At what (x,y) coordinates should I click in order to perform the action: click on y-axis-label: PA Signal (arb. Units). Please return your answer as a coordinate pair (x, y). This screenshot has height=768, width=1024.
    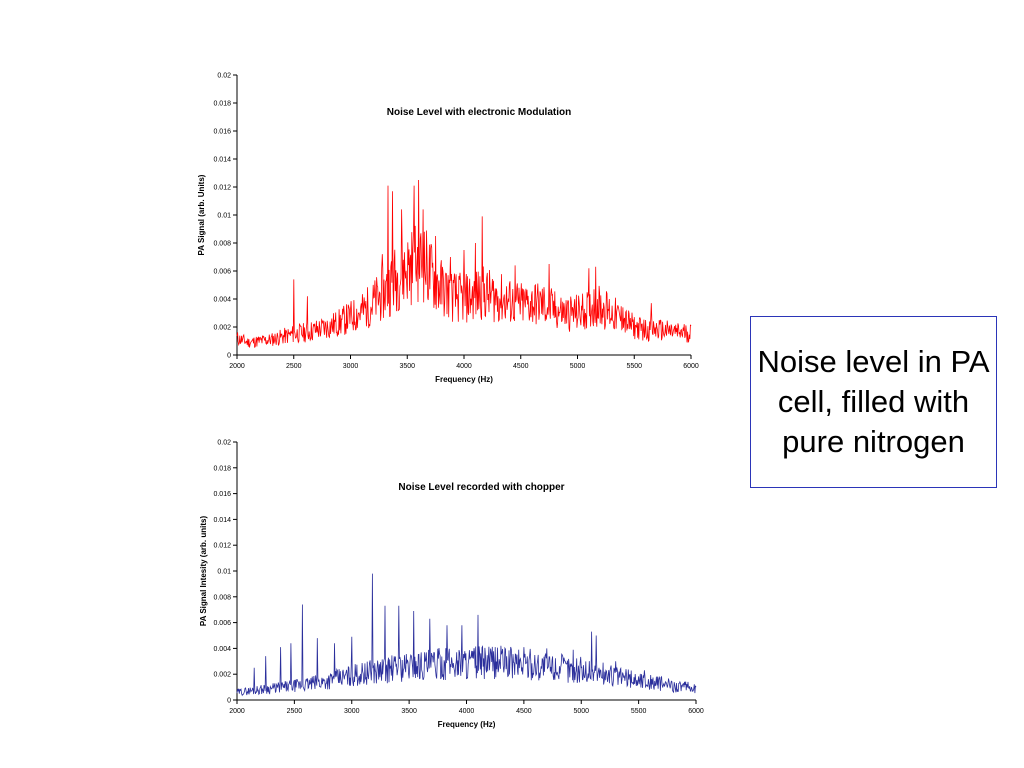
    Looking at the image, I should click on (201, 214).